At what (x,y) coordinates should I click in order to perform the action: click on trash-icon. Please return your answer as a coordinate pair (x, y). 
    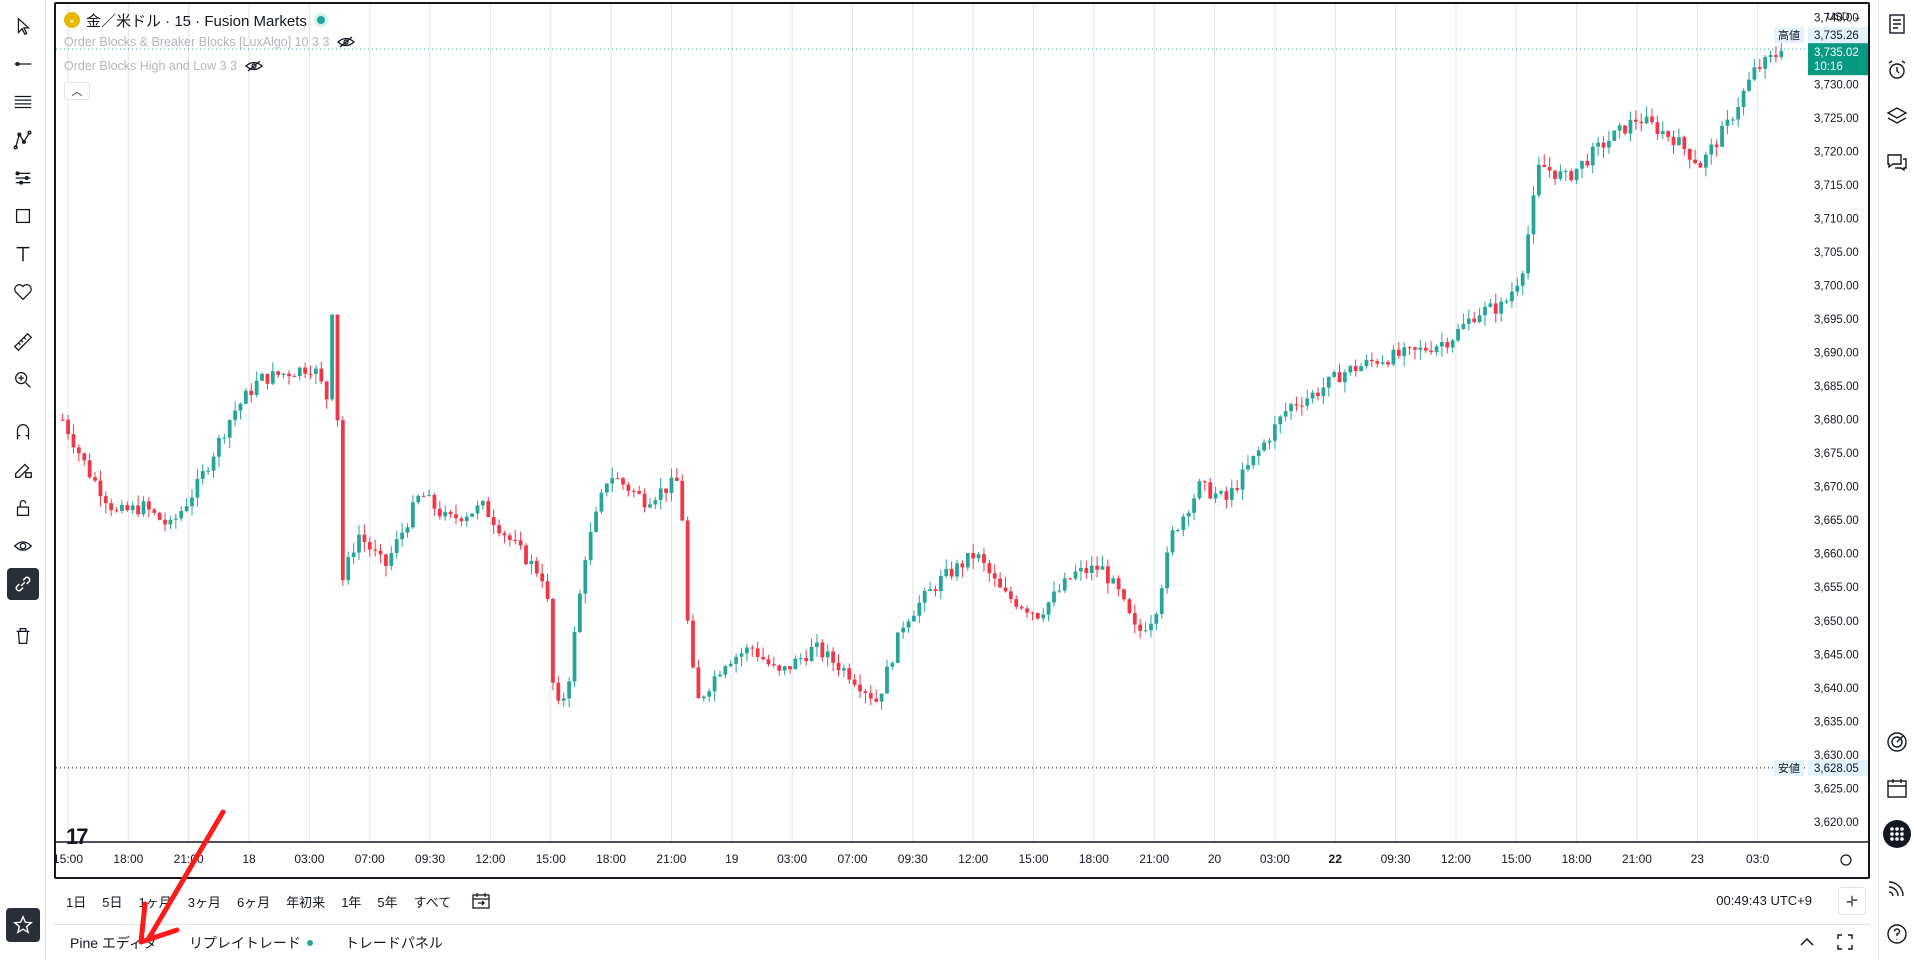
    Looking at the image, I should click on (23, 636).